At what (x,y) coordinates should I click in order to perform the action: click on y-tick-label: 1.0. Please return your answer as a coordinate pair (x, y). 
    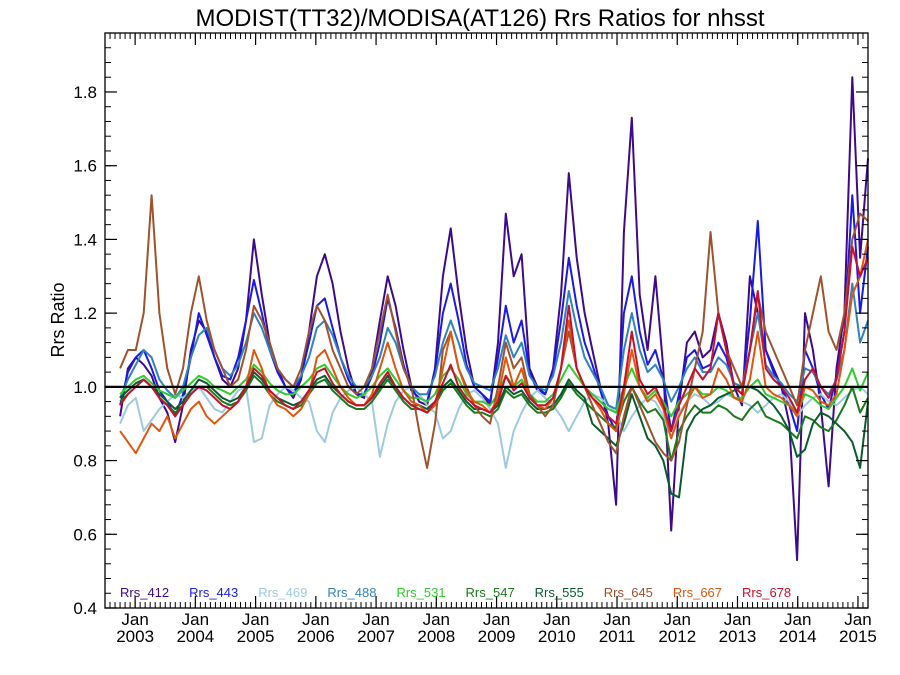
    Looking at the image, I should click on (85, 387).